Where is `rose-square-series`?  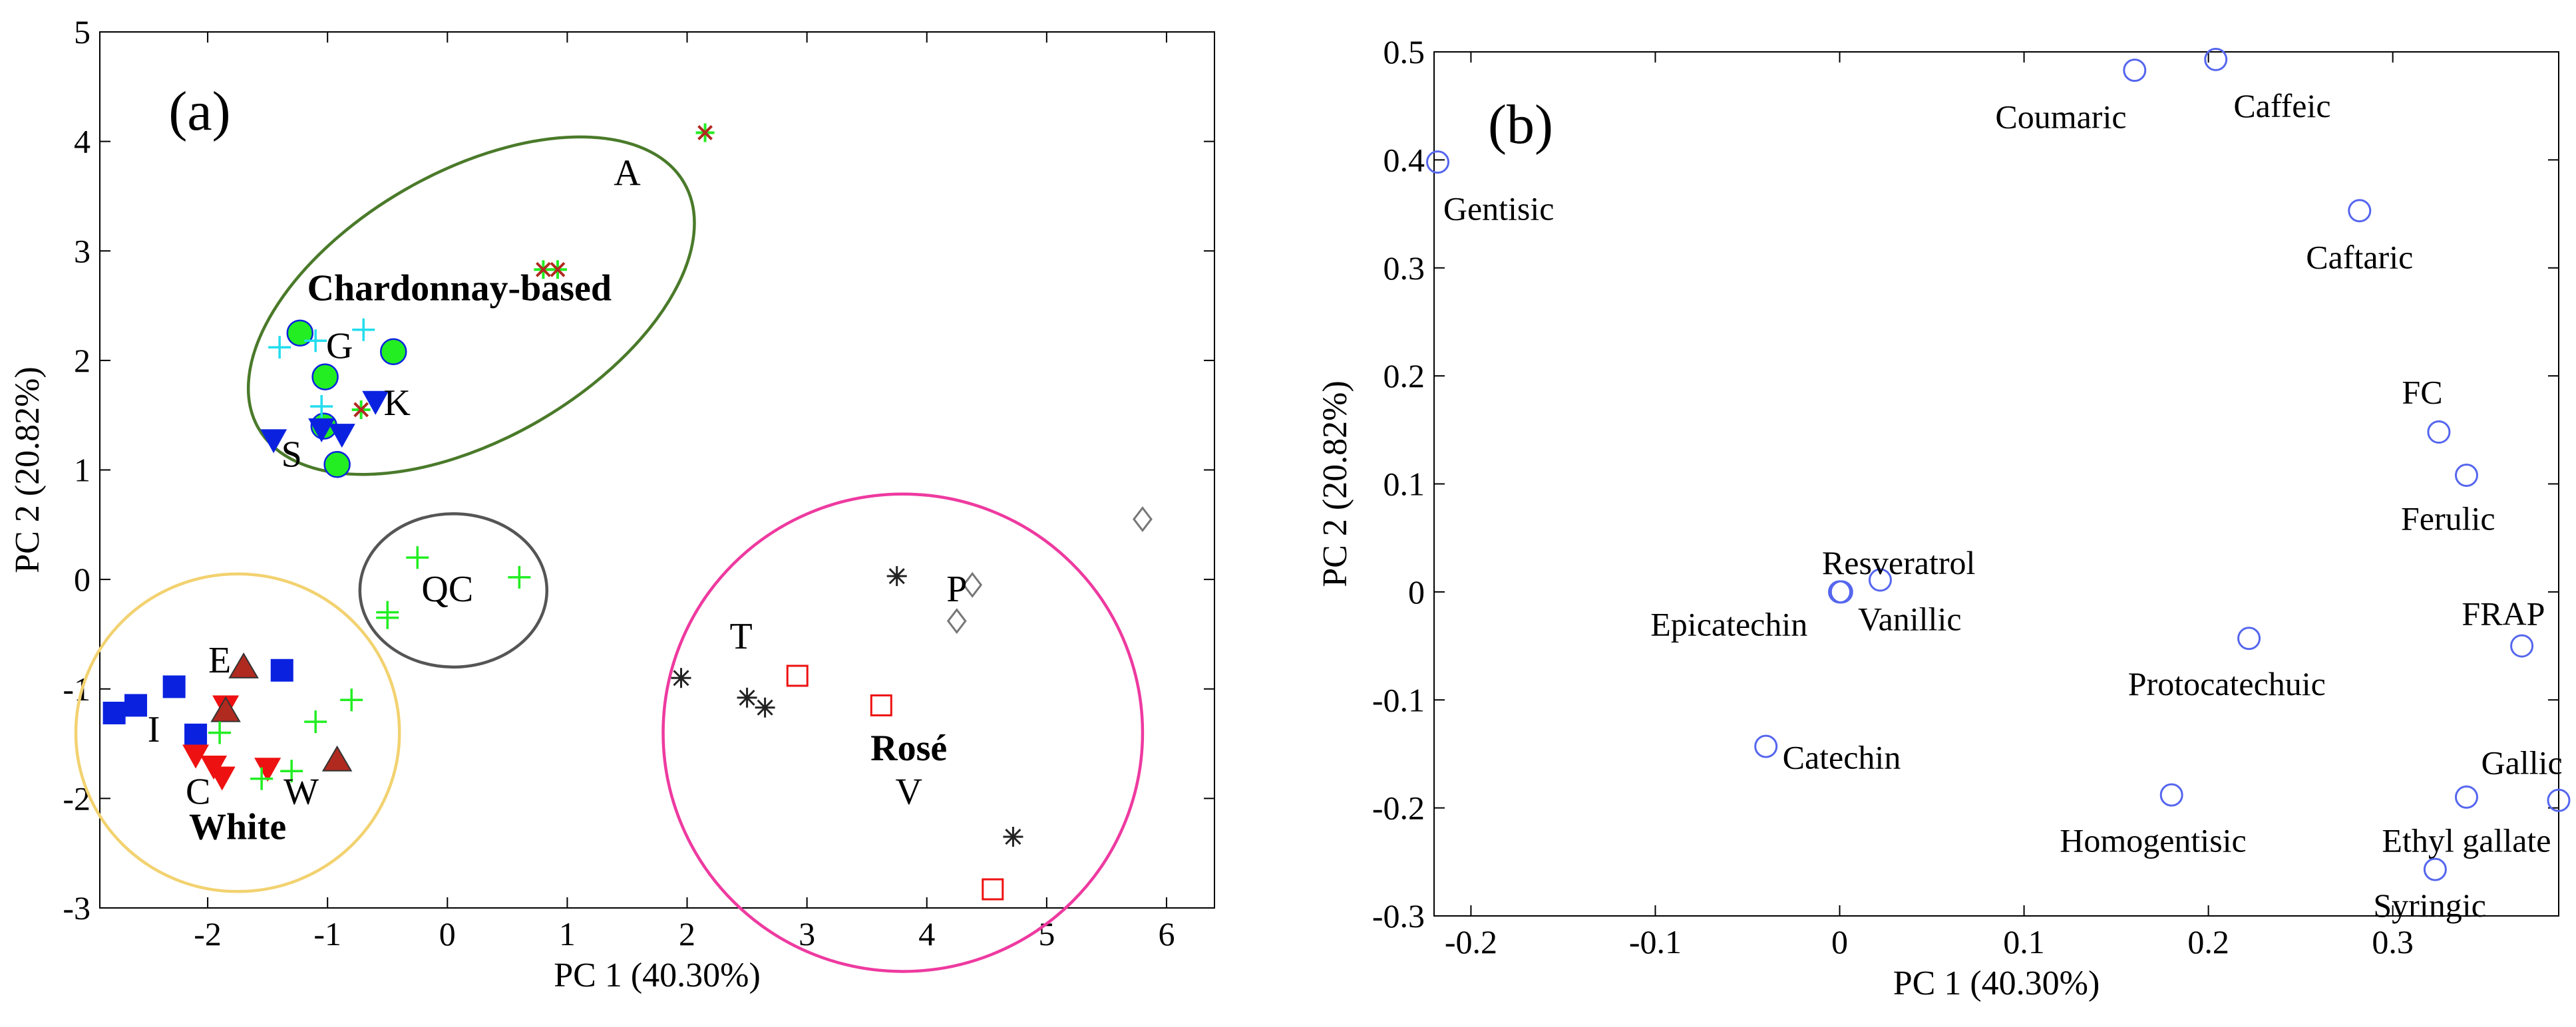
rose-square-series is located at coordinates (895, 782).